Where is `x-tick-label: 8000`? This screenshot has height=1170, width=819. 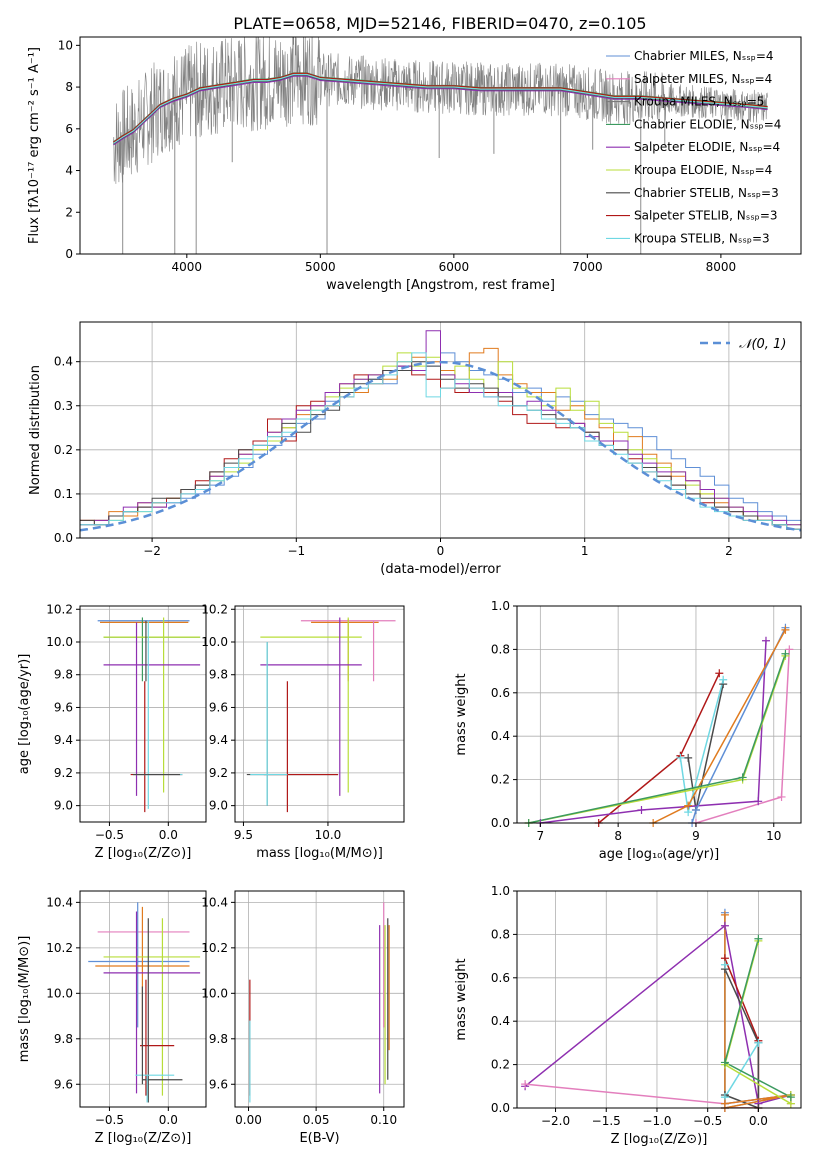
x-tick-label: 8000 is located at coordinates (721, 267).